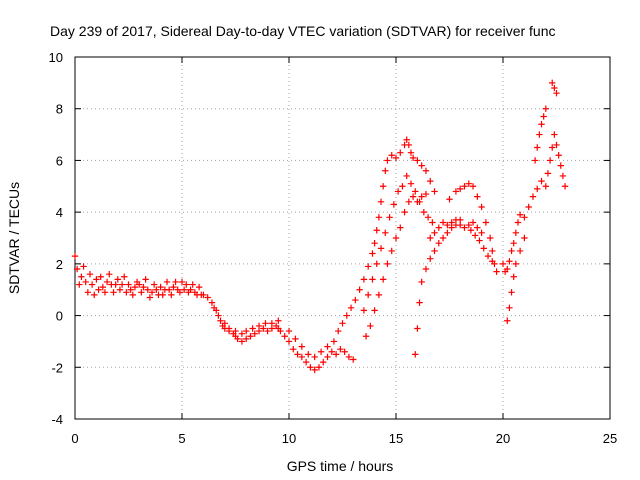  I want to click on x-tick-label: 0, so click(74, 438).